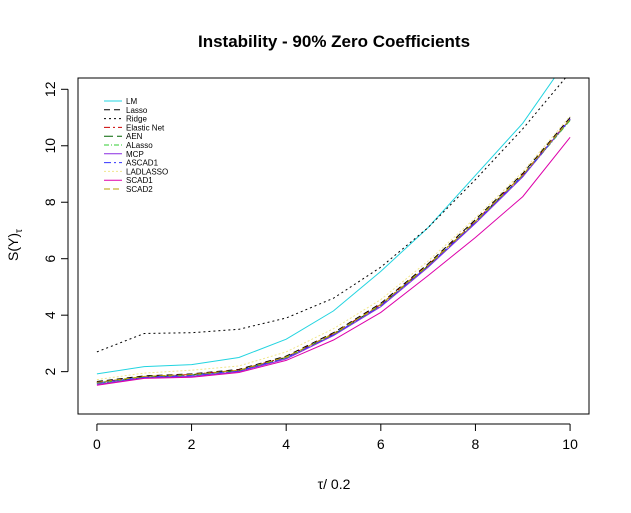  What do you see at coordinates (286, 444) in the screenshot?
I see `x-tick-label: 4` at bounding box center [286, 444].